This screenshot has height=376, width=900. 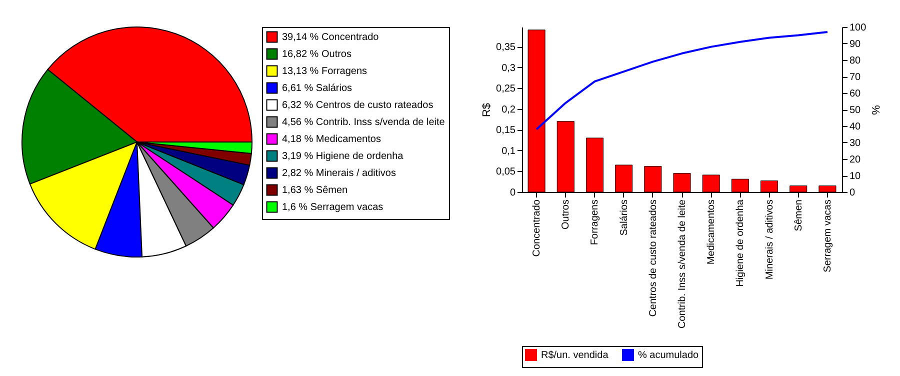 I want to click on x-tick-label: Sêmen, so click(x=798, y=216).